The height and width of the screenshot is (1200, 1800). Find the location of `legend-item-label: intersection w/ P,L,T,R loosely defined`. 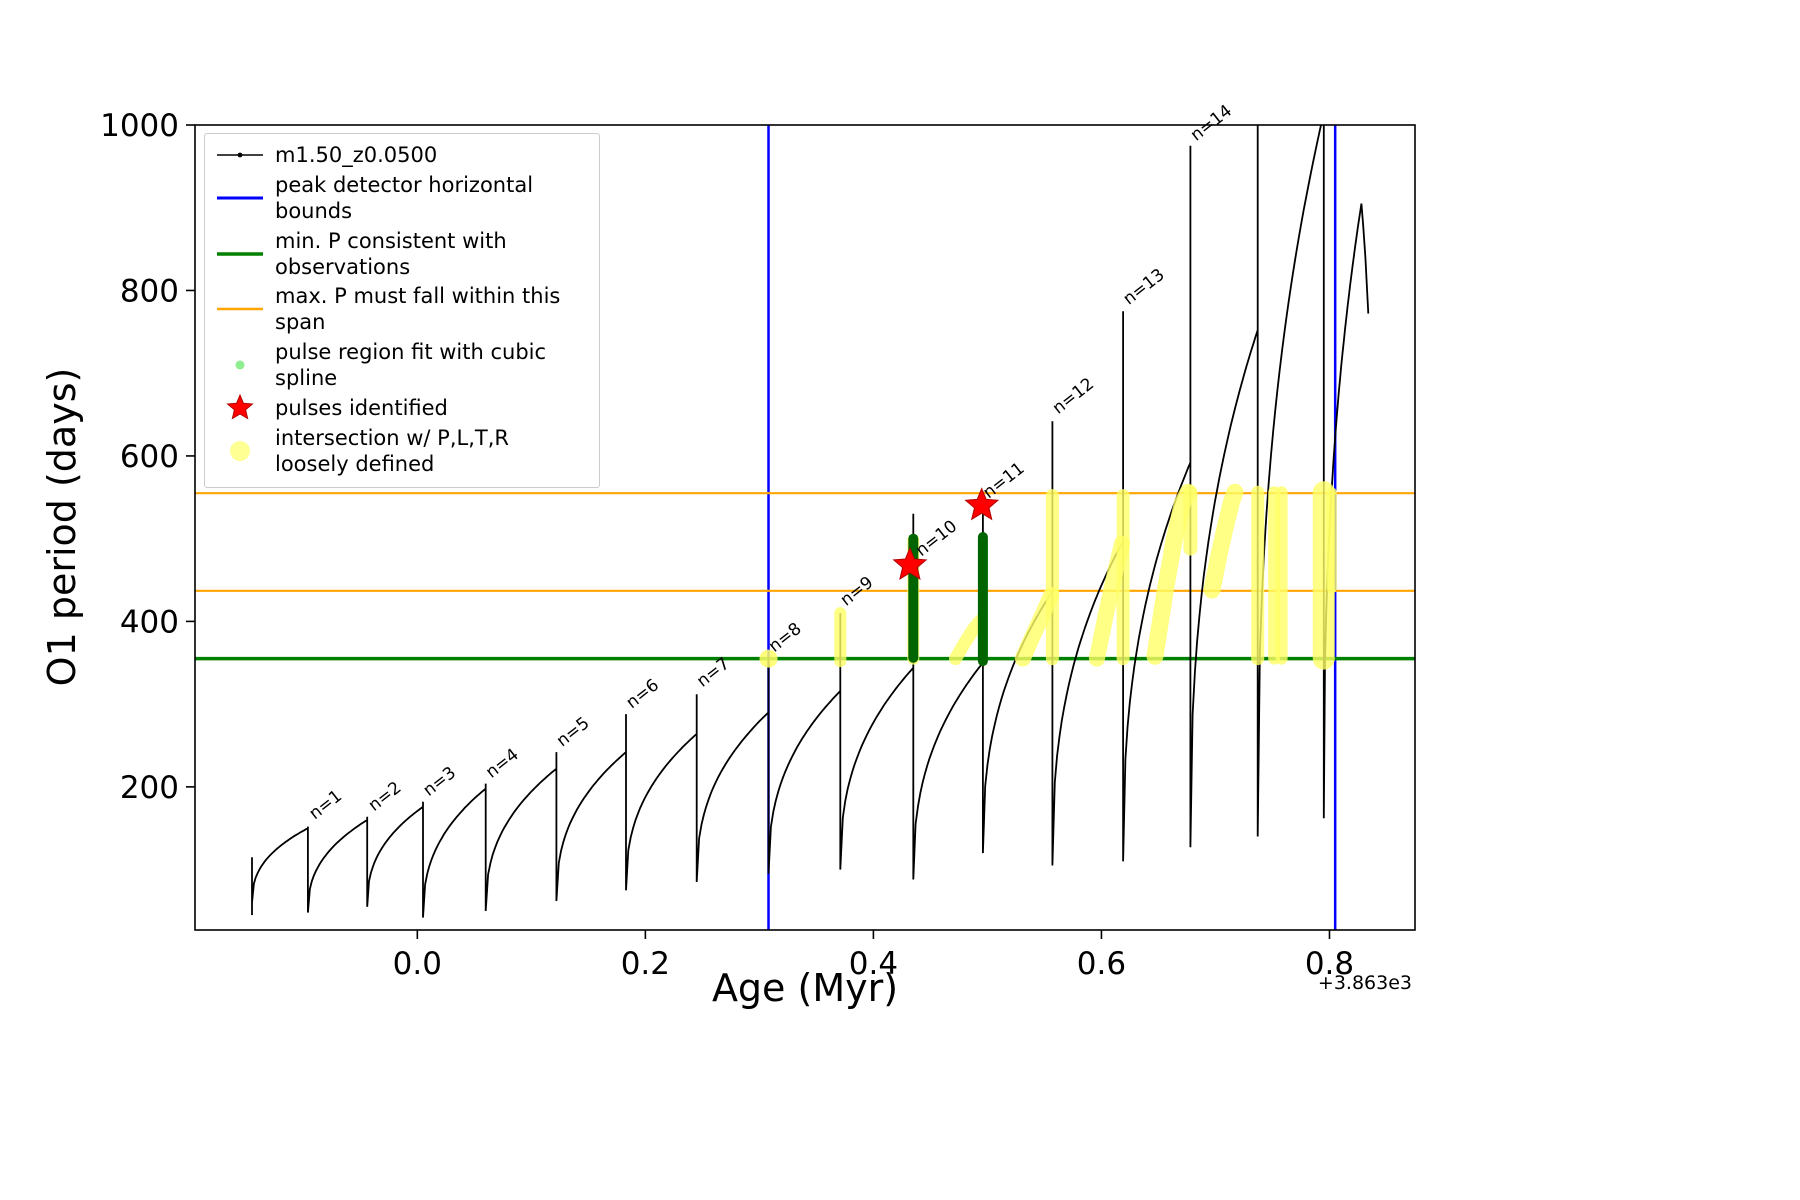

legend-item-label: intersection w/ P,L,T,R loosely defined is located at coordinates (392, 451).